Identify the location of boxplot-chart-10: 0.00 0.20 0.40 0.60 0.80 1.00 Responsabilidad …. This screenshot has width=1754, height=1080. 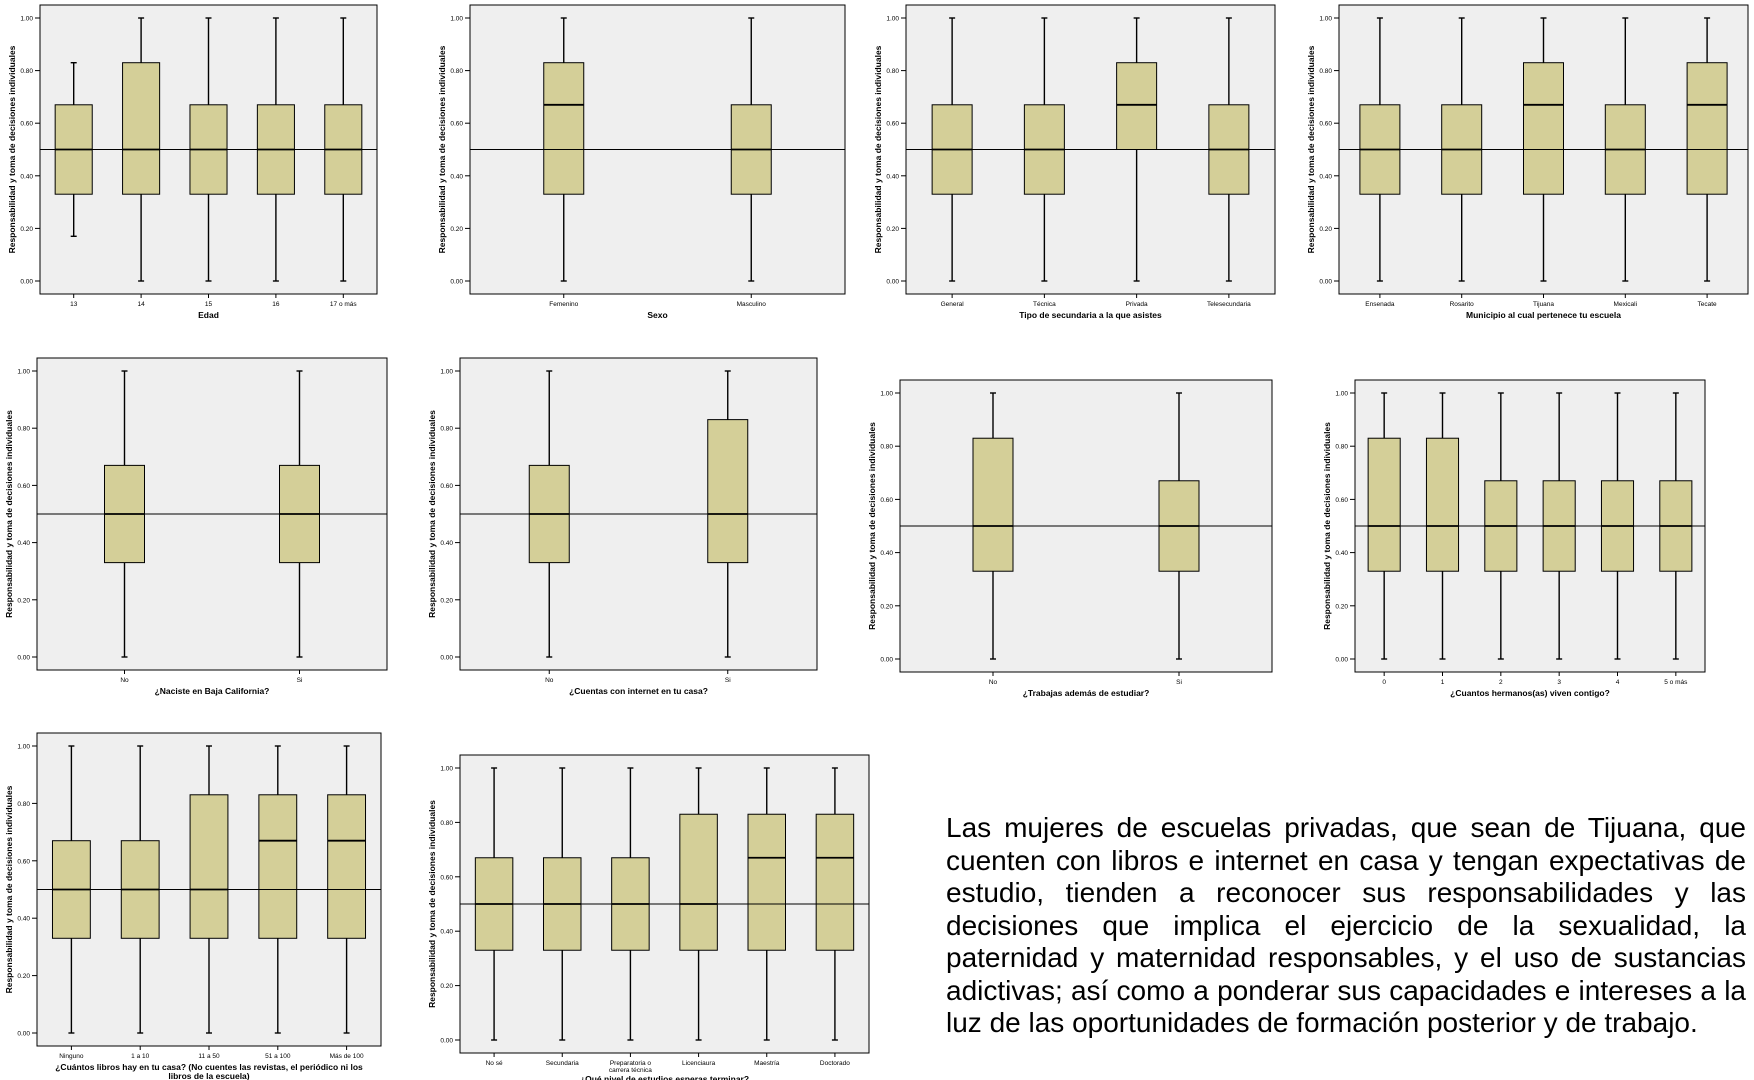
(648, 917).